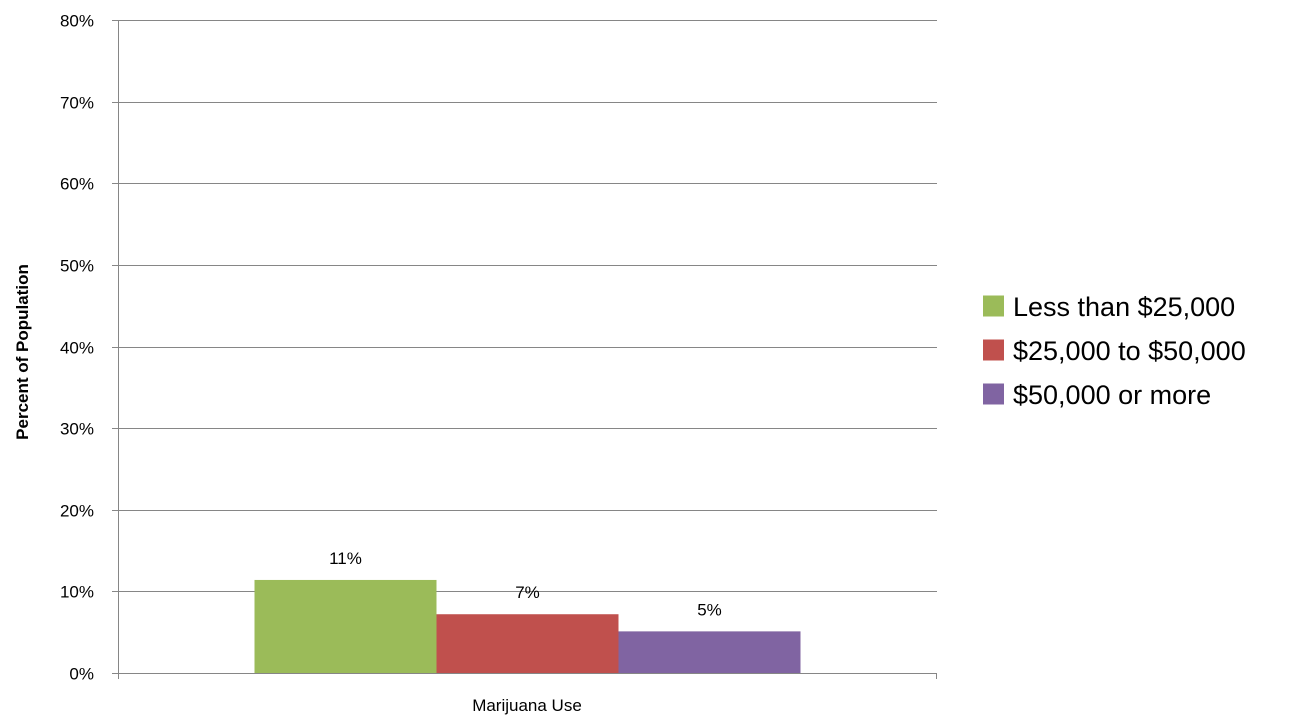 The width and height of the screenshot is (1316, 720). I want to click on y-tick-label: 10%, so click(77, 592).